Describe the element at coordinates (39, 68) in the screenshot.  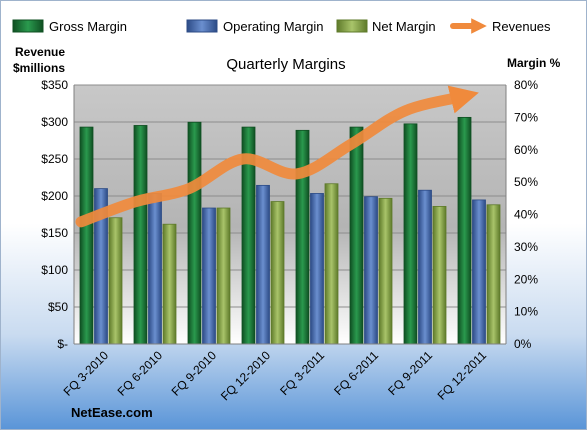
I see `left-axis-title-line2: $millions` at that location.